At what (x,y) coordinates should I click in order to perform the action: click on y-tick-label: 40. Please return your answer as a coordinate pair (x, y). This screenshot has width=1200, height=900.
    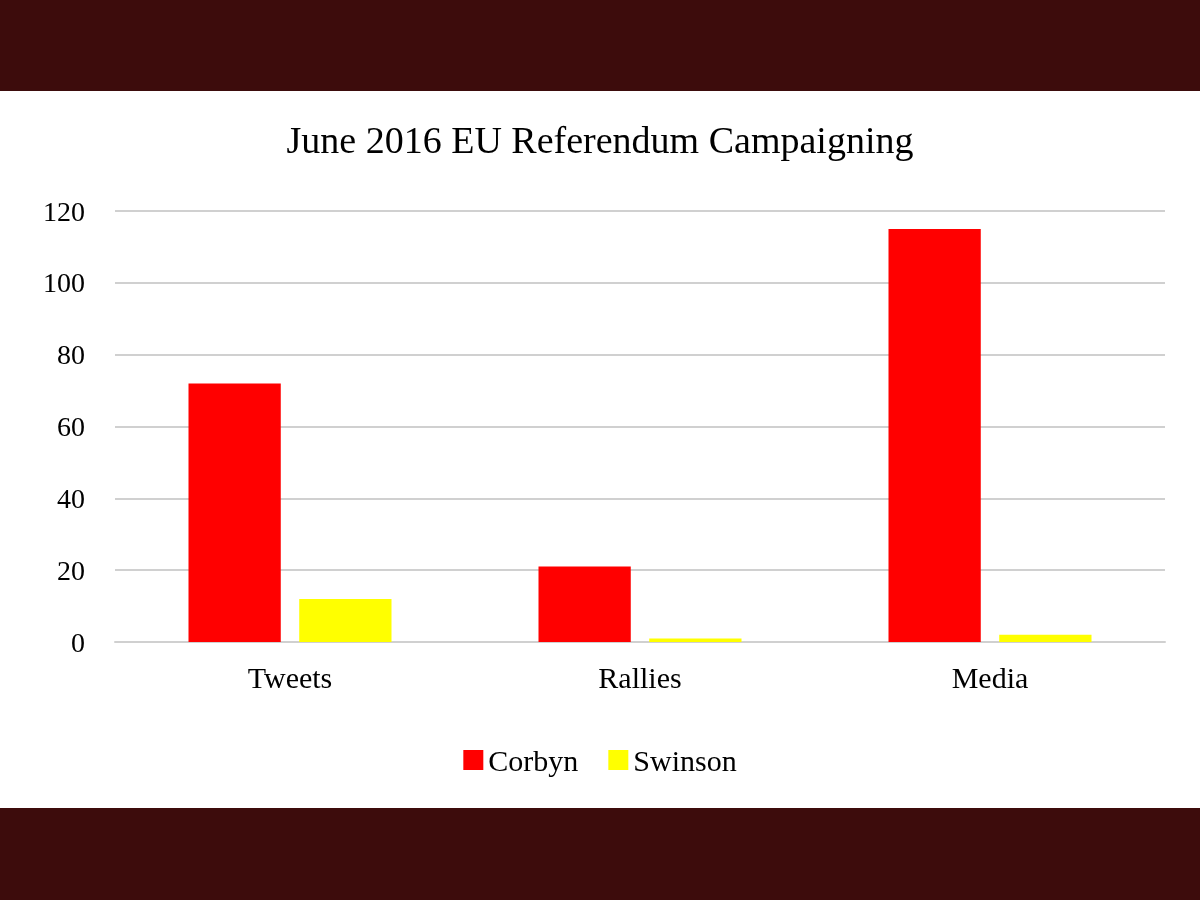
    Looking at the image, I should click on (71, 498).